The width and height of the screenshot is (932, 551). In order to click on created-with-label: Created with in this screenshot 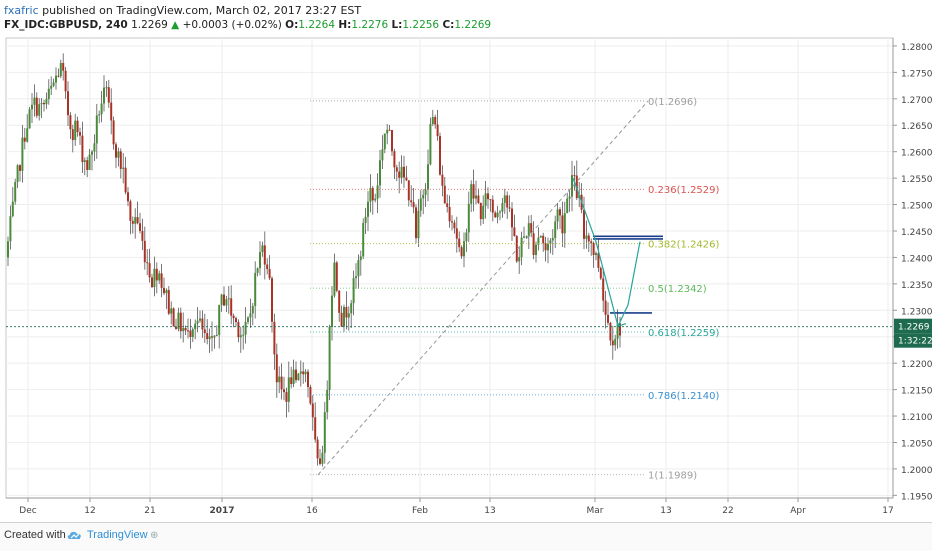, I will do `click(35, 535)`.